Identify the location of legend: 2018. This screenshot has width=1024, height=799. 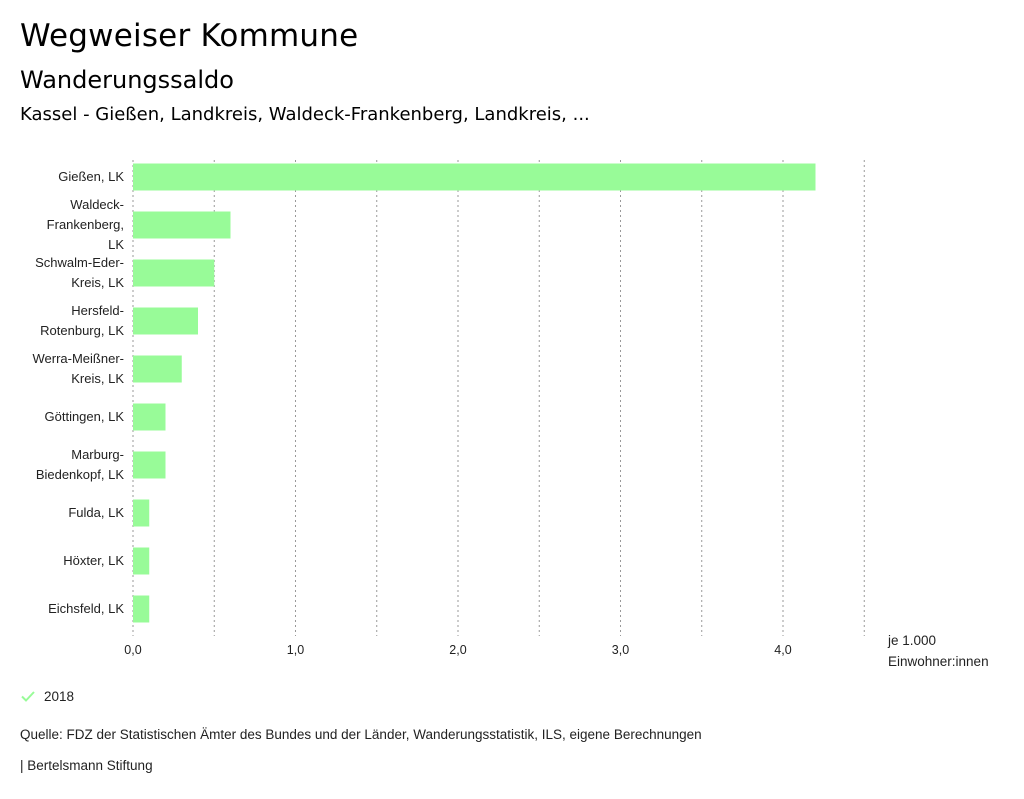
(47, 696).